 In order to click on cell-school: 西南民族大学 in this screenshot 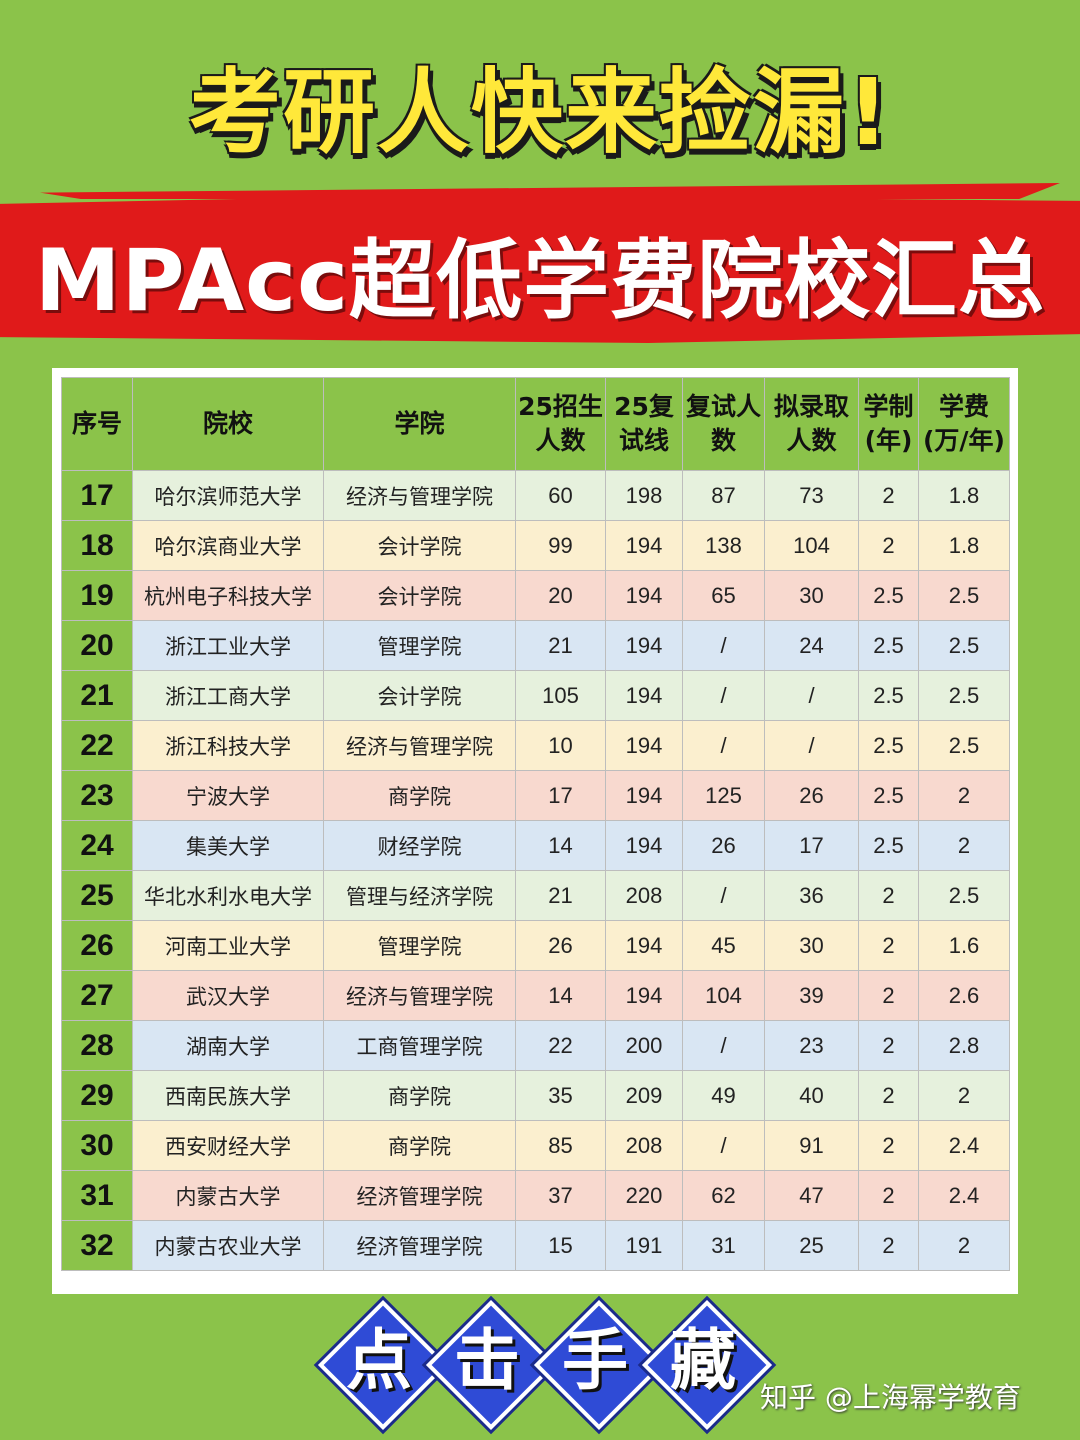, I will do `click(228, 1095)`.